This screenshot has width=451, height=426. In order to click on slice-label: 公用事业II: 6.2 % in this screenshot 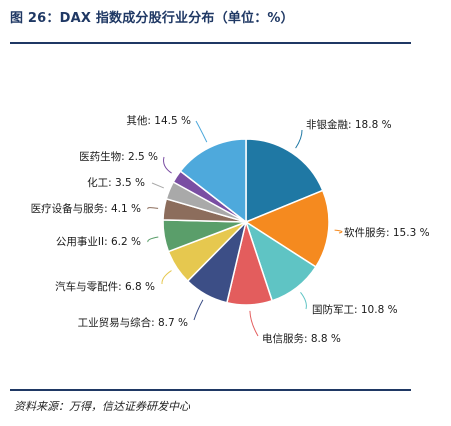, I will do `click(98, 241)`.